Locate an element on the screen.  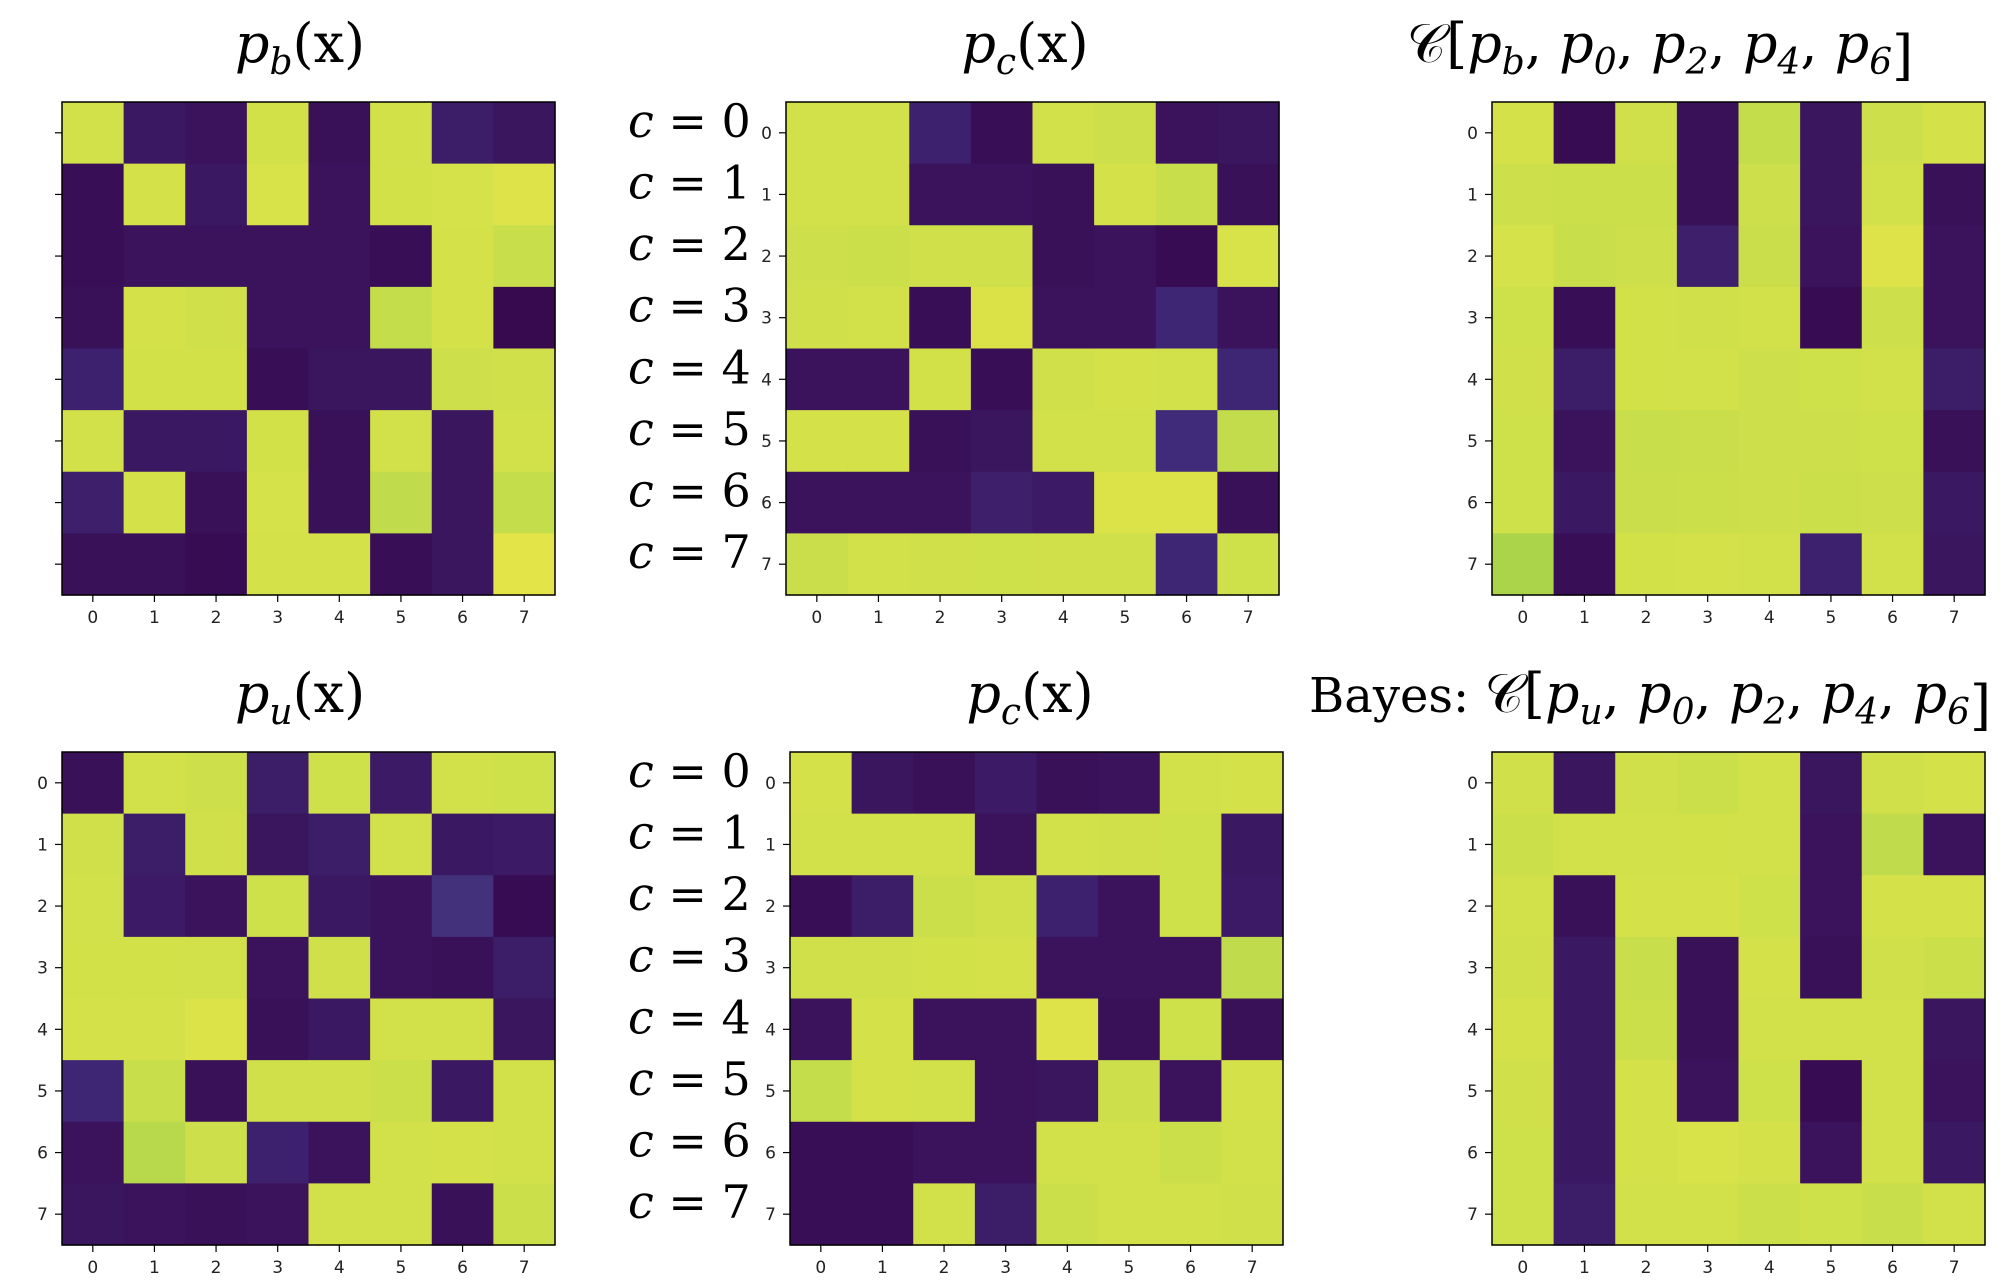
cell-r6-c7 is located at coordinates (524, 1152).